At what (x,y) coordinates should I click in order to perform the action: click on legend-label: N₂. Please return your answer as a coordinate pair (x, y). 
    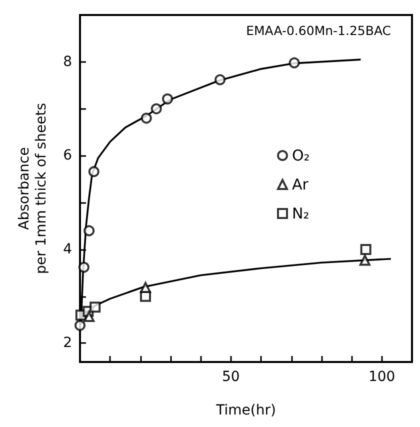
    Looking at the image, I should click on (301, 213).